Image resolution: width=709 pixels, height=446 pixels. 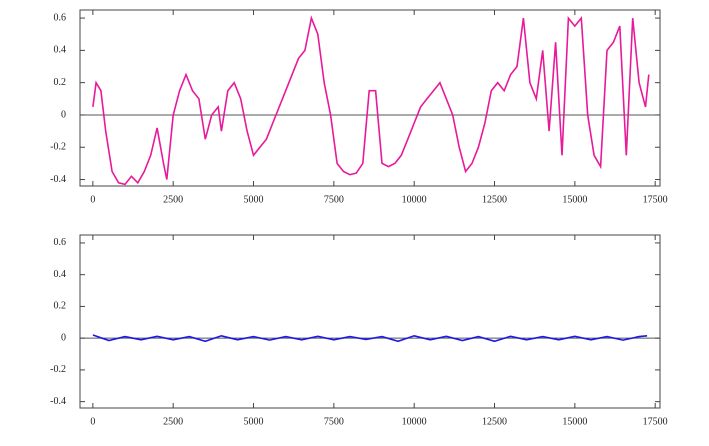 What do you see at coordinates (370, 338) in the screenshot?
I see `data-line` at bounding box center [370, 338].